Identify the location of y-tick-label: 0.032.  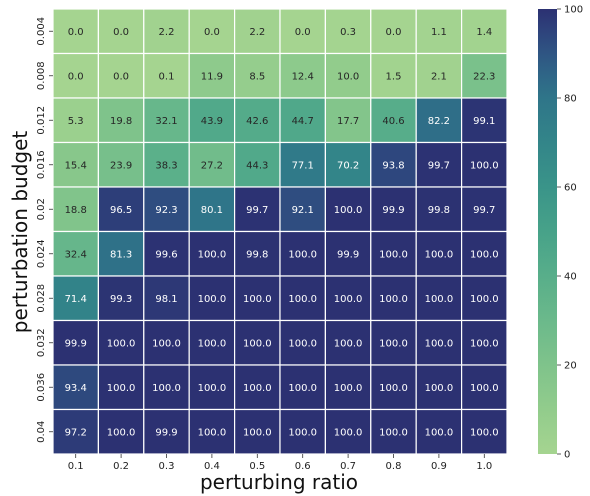
(41, 342).